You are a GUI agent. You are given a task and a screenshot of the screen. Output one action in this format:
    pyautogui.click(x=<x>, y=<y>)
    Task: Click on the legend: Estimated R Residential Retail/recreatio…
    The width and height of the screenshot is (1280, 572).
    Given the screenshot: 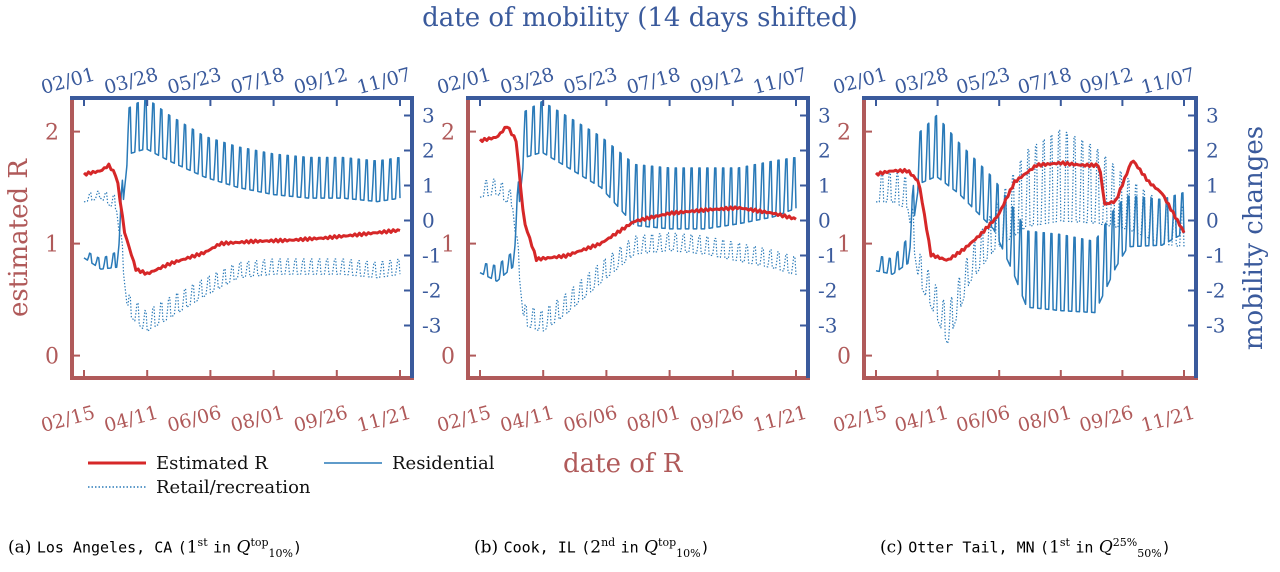 What is the action you would take?
    pyautogui.click(x=386, y=473)
    